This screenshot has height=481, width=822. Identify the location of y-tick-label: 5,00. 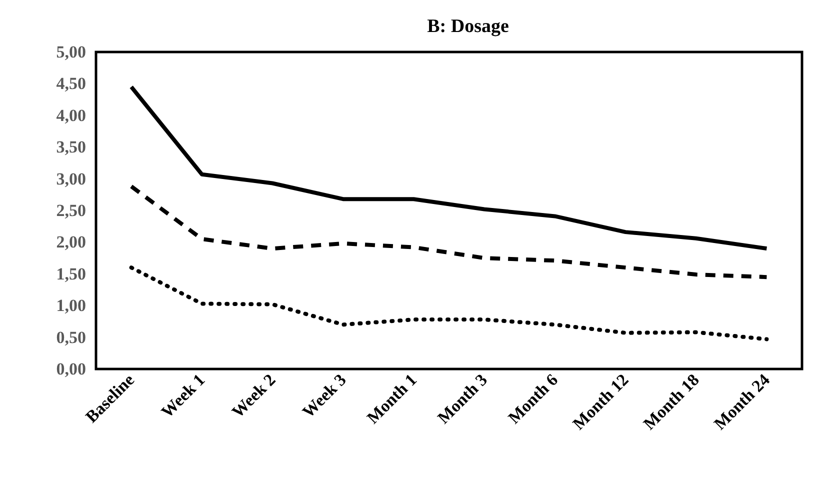
(71, 52).